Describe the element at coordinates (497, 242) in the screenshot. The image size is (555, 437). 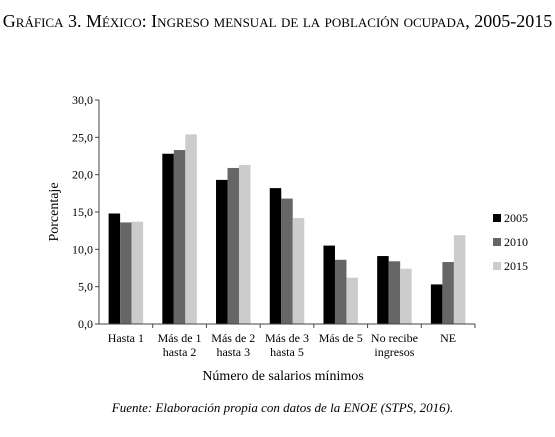
I see `legend-swatch-2010` at that location.